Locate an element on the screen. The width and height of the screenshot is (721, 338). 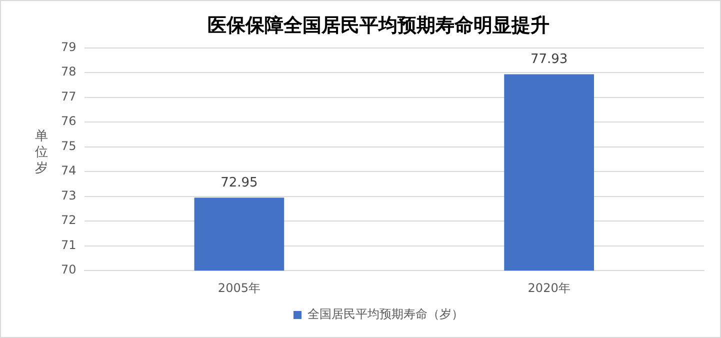
y-tick-label: 74 is located at coordinates (68, 171).